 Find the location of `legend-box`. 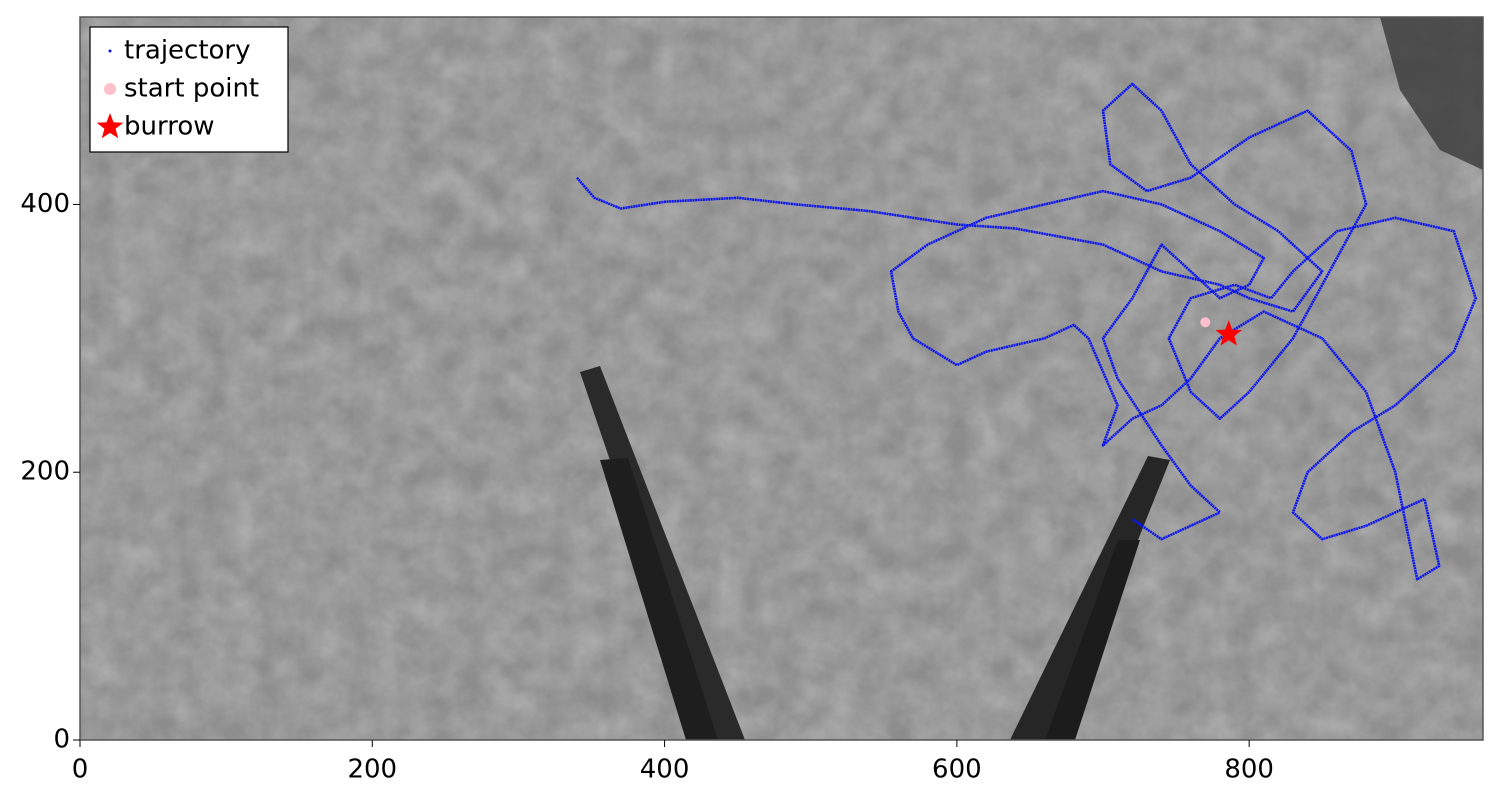

legend-box is located at coordinates (189, 89).